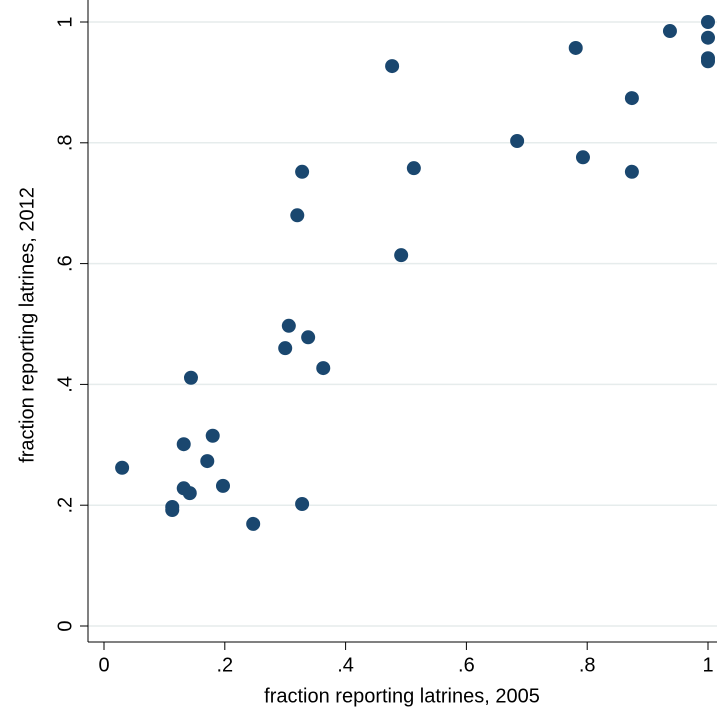  Describe the element at coordinates (65, 142) in the screenshot. I see `y-tick-label: .8` at that location.